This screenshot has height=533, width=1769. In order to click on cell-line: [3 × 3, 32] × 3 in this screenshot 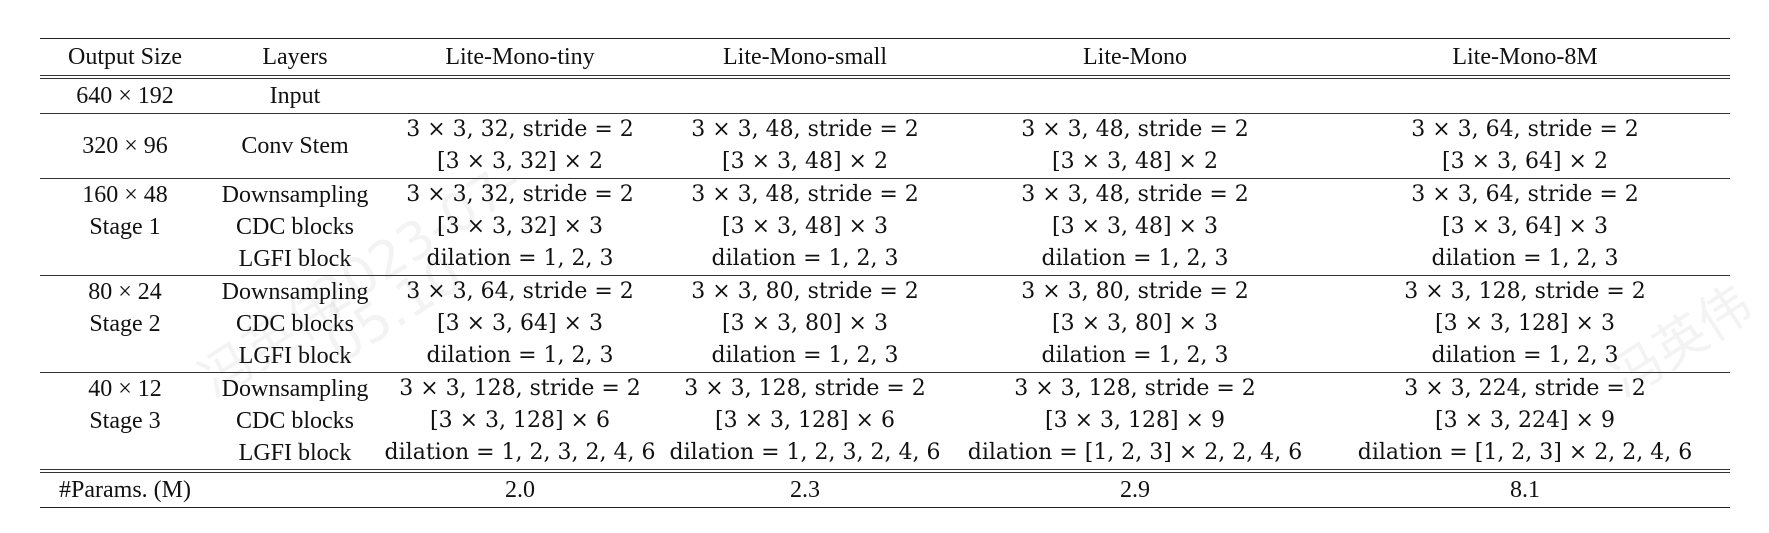, I will do `click(520, 226)`.